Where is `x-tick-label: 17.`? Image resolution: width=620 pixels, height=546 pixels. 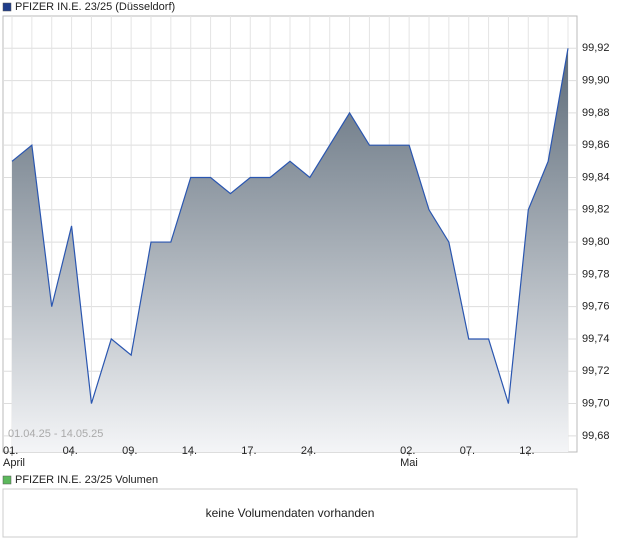
x-tick-label: 17. is located at coordinates (248, 451).